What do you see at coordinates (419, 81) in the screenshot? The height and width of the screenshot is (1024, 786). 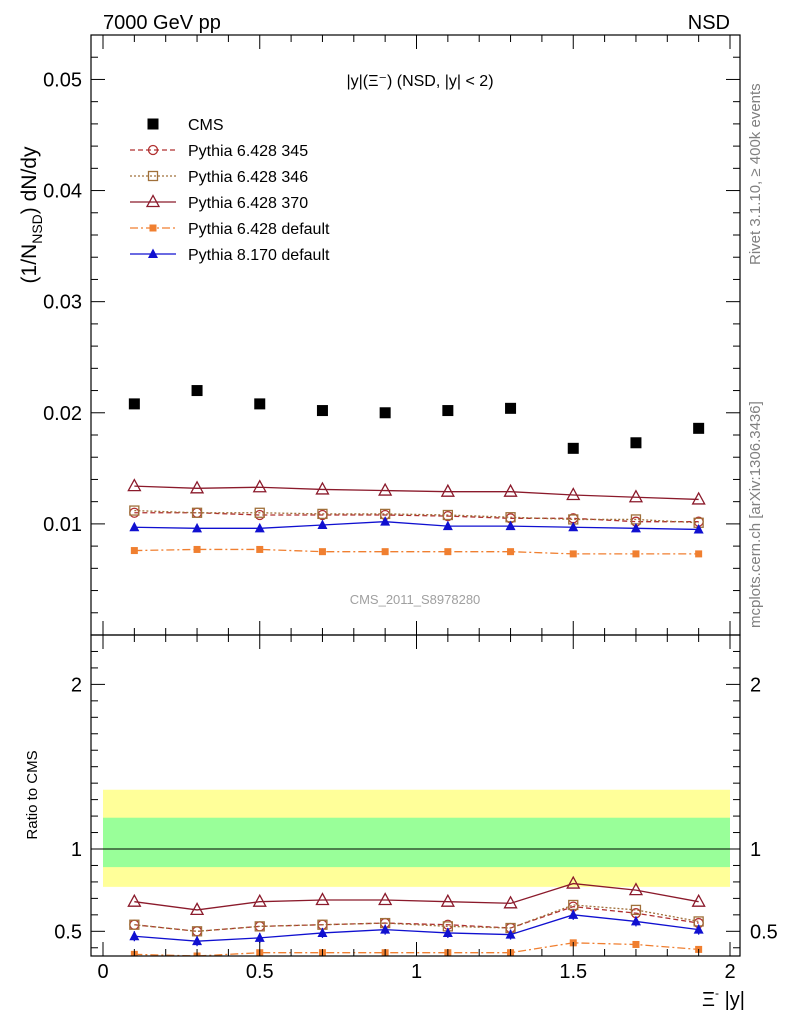 I see `main-plot-title: |y|(Ξ⁻) (NSD, |y| < 2)` at bounding box center [419, 81].